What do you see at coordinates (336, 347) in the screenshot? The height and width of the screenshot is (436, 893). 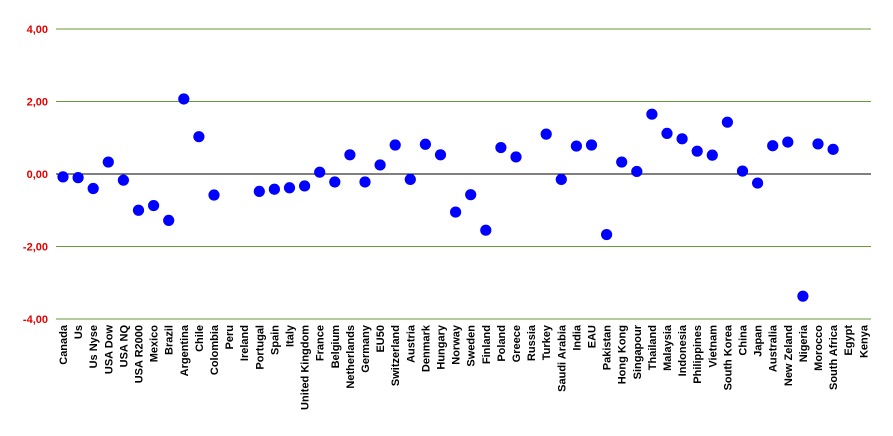 I see `x-tick-label: Belgium` at bounding box center [336, 347].